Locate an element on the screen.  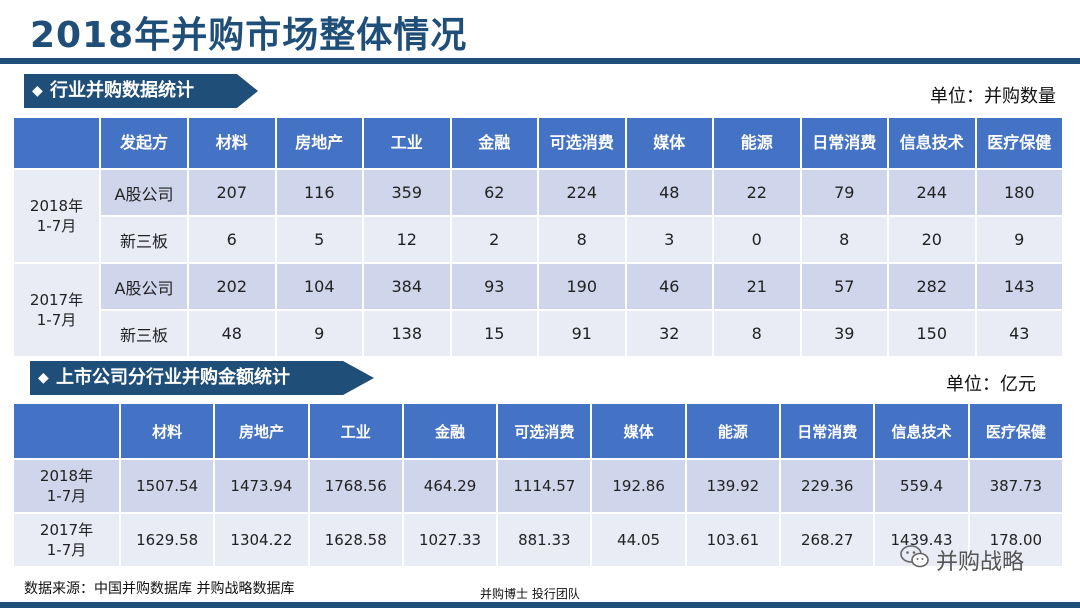
amount-cell: 1304.22 is located at coordinates (261, 540).